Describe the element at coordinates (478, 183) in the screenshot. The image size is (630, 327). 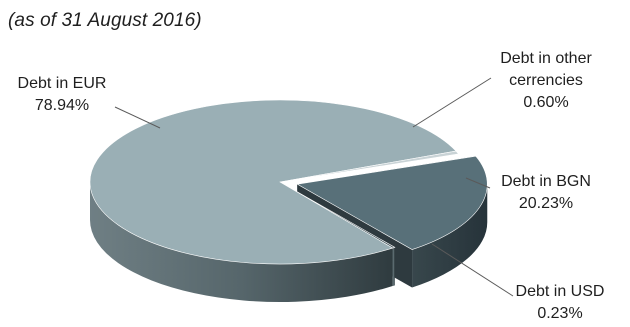
I see `leader-line-debt-in-bgn` at that location.